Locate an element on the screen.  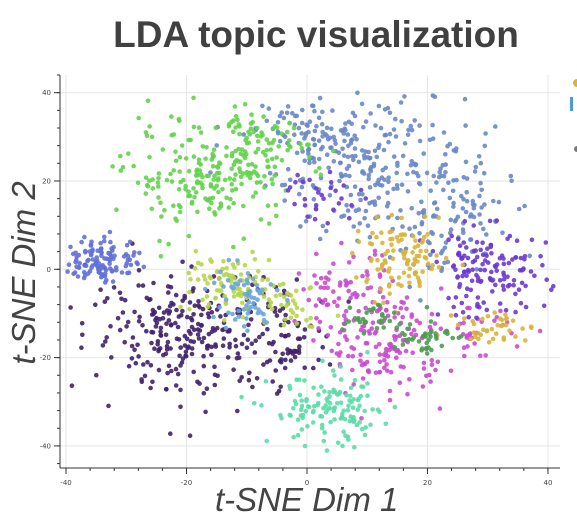
y-tick-label: 40 is located at coordinates (46, 93).